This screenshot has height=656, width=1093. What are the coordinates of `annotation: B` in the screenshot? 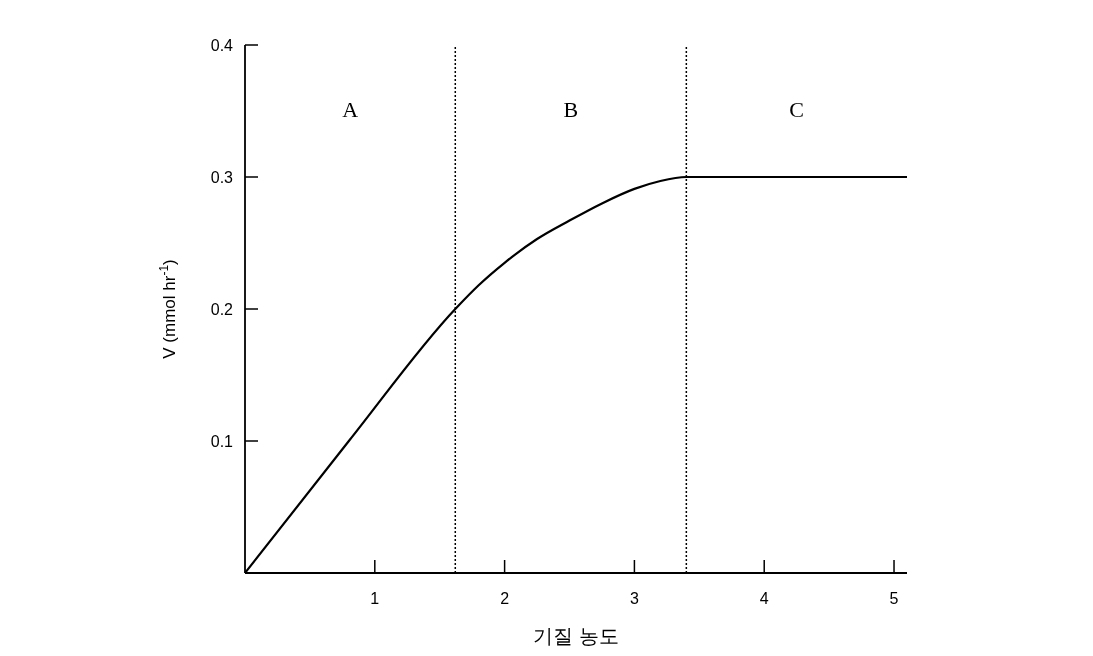 It's located at (571, 109).